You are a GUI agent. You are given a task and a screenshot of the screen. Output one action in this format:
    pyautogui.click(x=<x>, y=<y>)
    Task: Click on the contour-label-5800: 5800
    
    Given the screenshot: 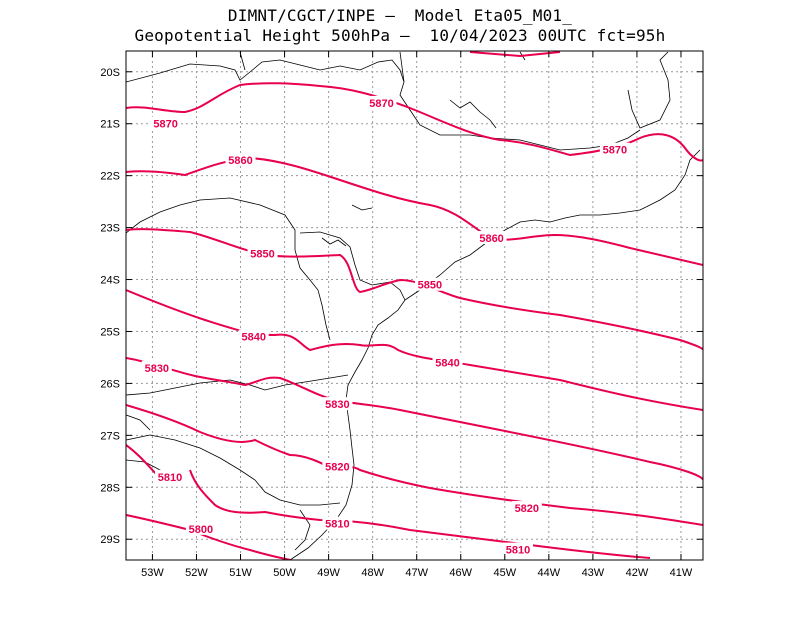 What is the action you would take?
    pyautogui.click(x=201, y=530)
    